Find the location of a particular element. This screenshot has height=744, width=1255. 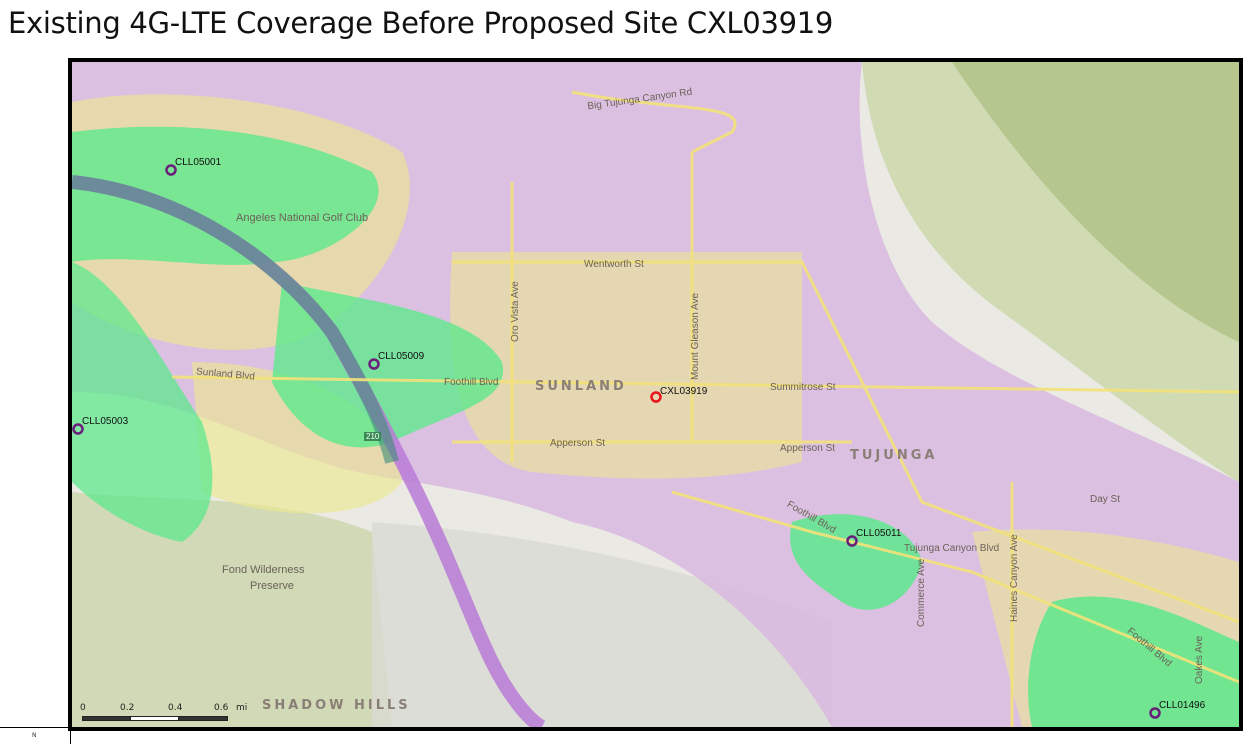

place-label: Fond Wilderness is located at coordinates (263, 570).